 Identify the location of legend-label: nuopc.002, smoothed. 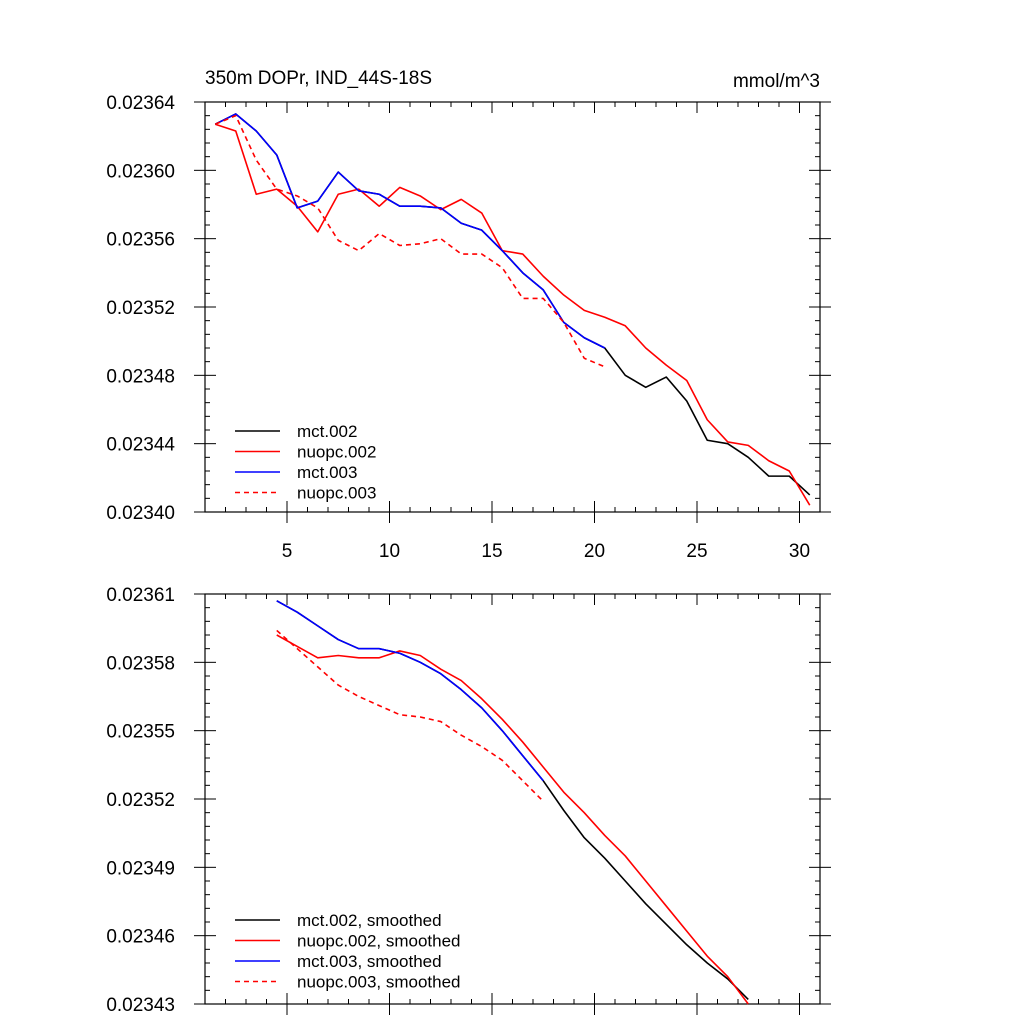
(379, 941).